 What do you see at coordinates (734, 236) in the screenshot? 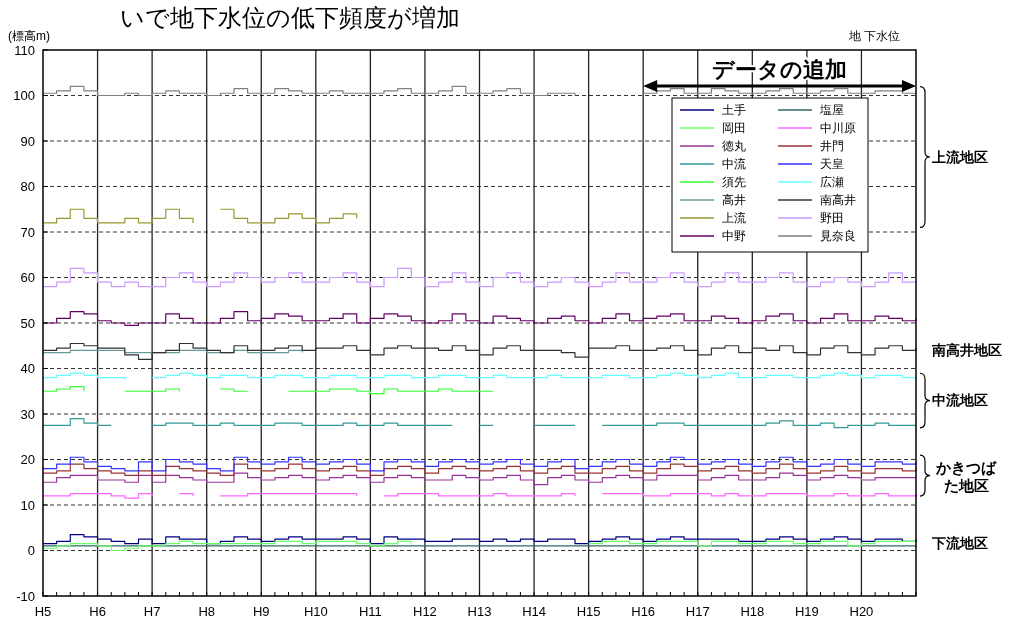
I see `legend-label: 中野` at bounding box center [734, 236].